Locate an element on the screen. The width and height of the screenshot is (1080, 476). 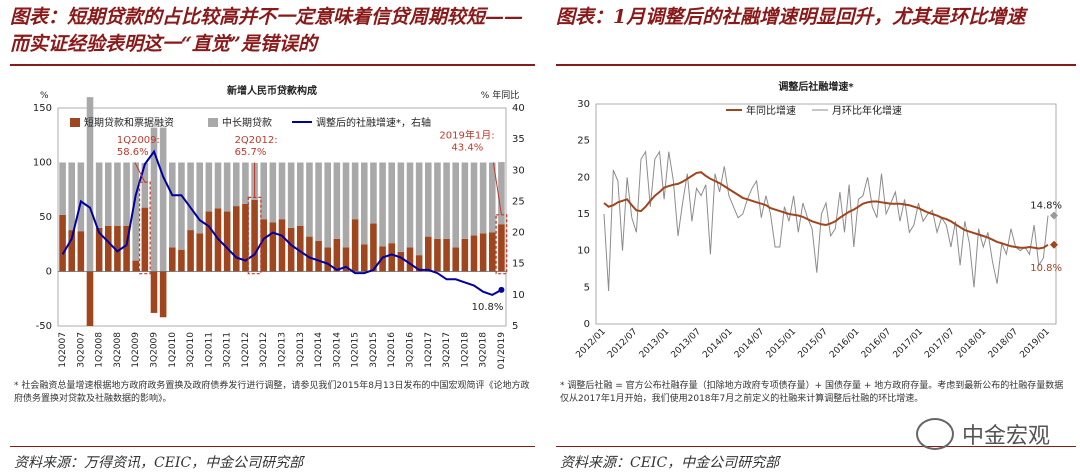
x-tick-label: 2017/07 is located at coordinates (940, 344).